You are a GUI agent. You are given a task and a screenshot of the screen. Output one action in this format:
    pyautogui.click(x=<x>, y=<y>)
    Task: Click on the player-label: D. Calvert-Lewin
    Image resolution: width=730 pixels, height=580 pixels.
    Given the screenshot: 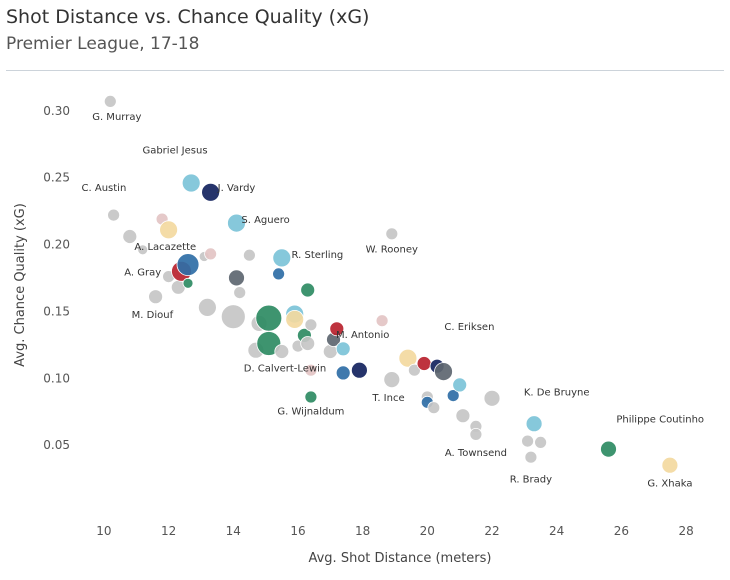 What is the action you would take?
    pyautogui.click(x=285, y=369)
    